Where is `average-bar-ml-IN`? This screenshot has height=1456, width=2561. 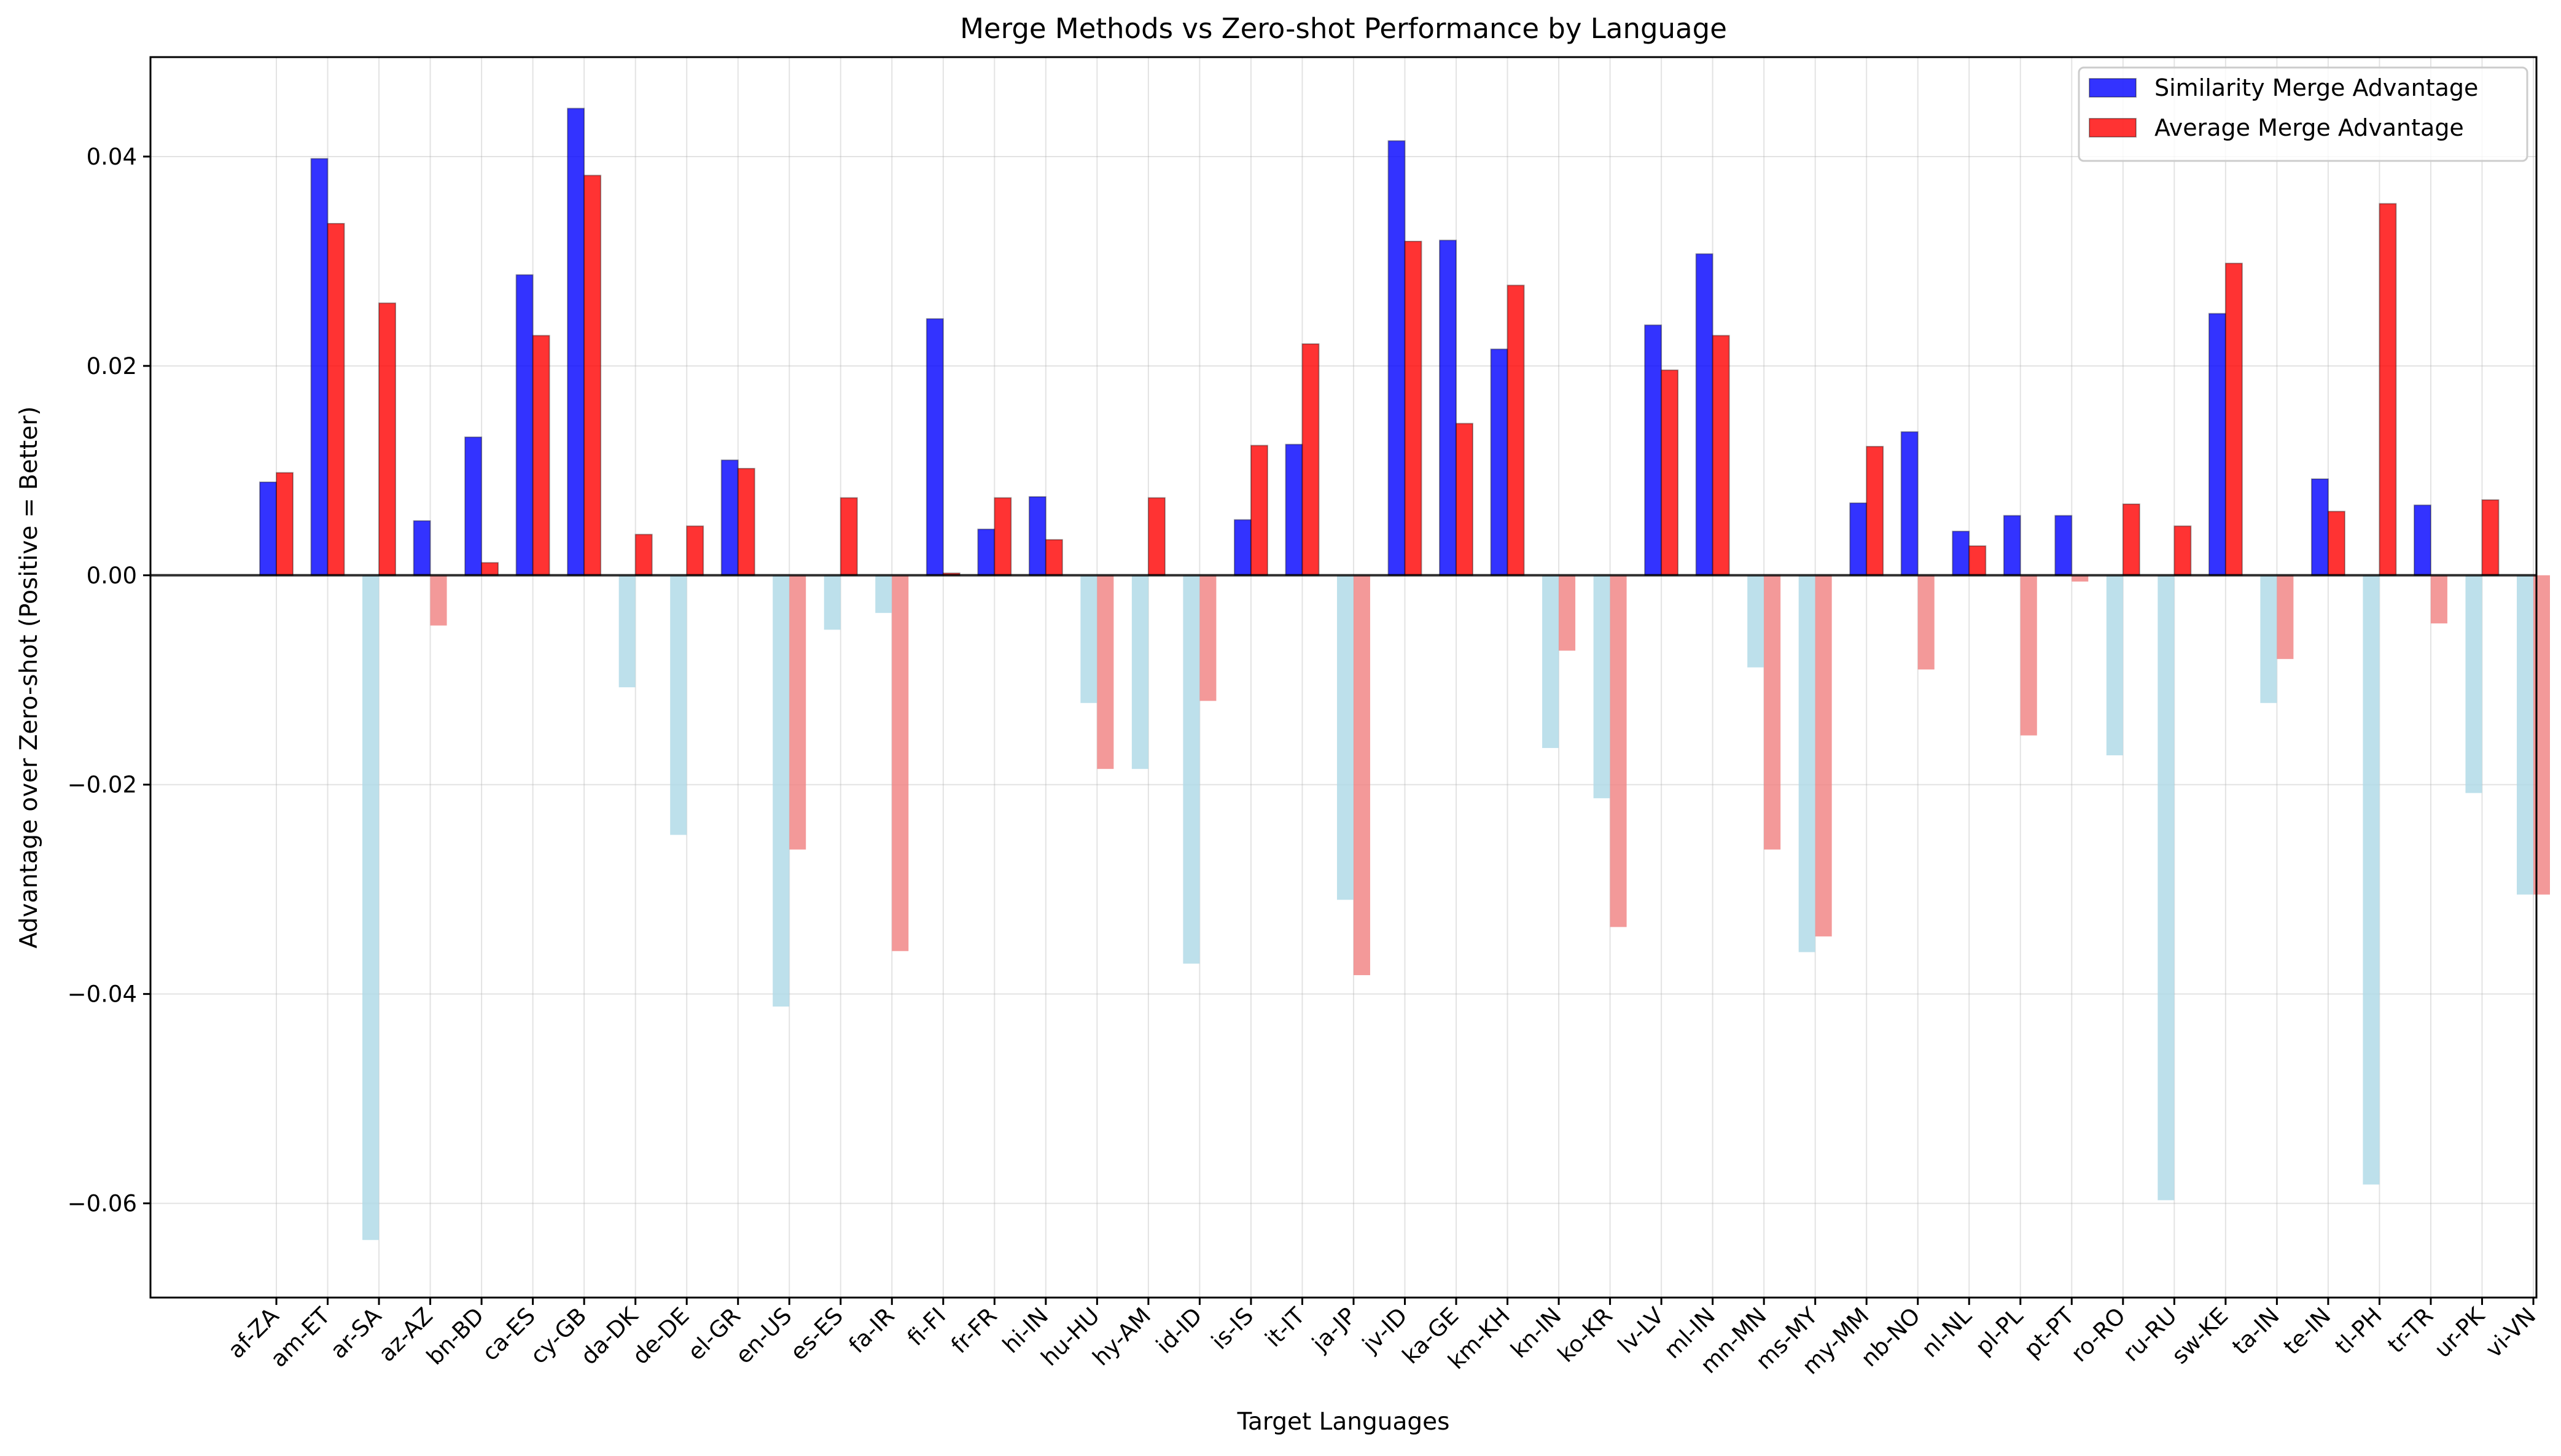 average-bar-ml-IN is located at coordinates (1721, 455).